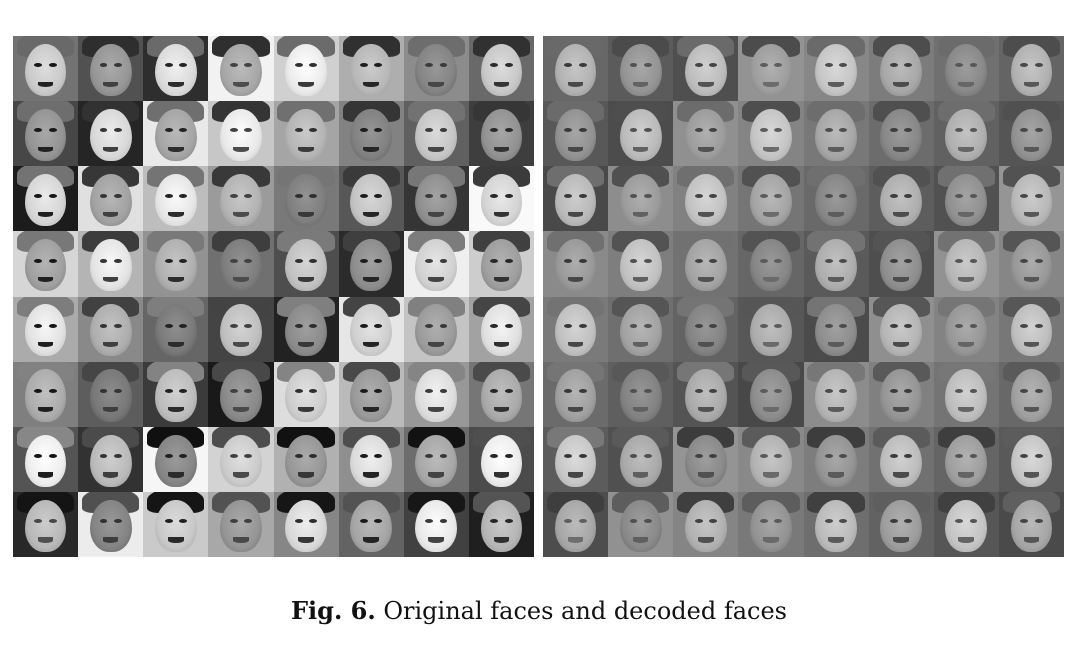  Describe the element at coordinates (333, 610) in the screenshot. I see `figure-caption-label: Fig. 6.` at that location.